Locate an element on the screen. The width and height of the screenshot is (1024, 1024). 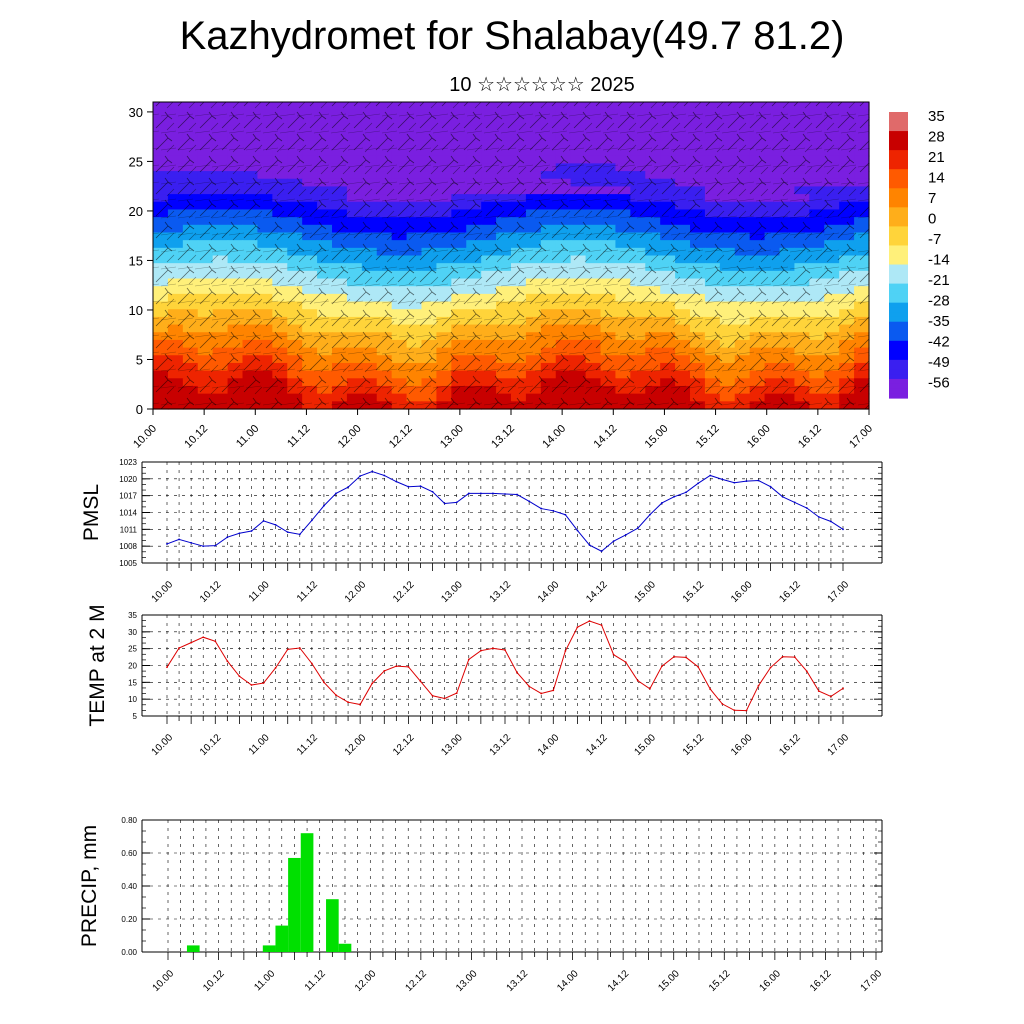
x-tick-label: 16.12 is located at coordinates (790, 592).